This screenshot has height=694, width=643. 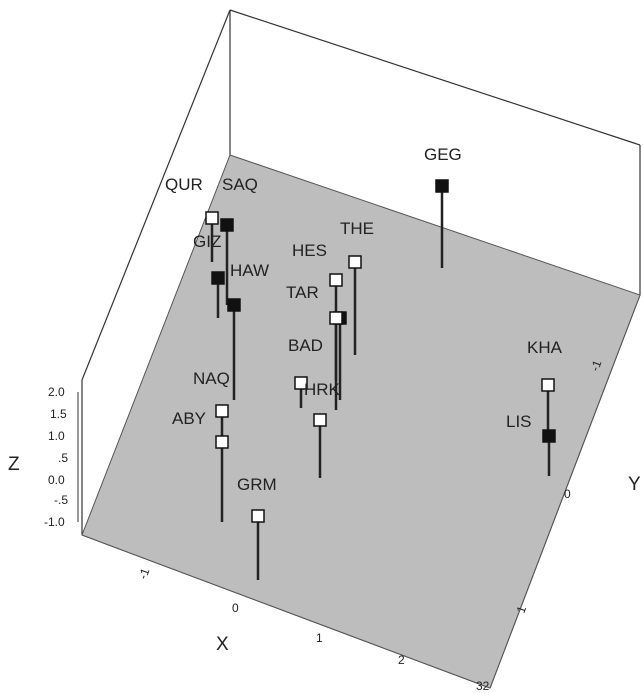 What do you see at coordinates (249, 270) in the screenshot?
I see `point-label-haw: HAW` at bounding box center [249, 270].